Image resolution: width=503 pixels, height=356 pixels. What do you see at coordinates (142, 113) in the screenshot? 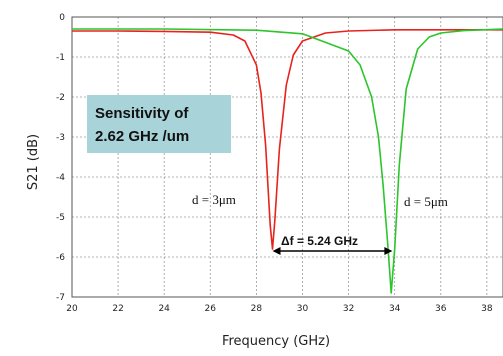
I see `sensitivity-line-1: Sensitivity of` at bounding box center [142, 113].